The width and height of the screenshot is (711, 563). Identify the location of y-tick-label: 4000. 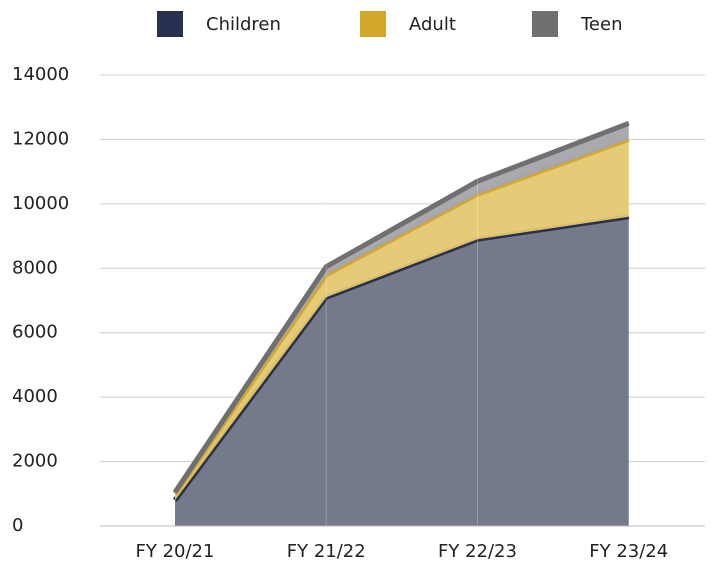
(35, 396).